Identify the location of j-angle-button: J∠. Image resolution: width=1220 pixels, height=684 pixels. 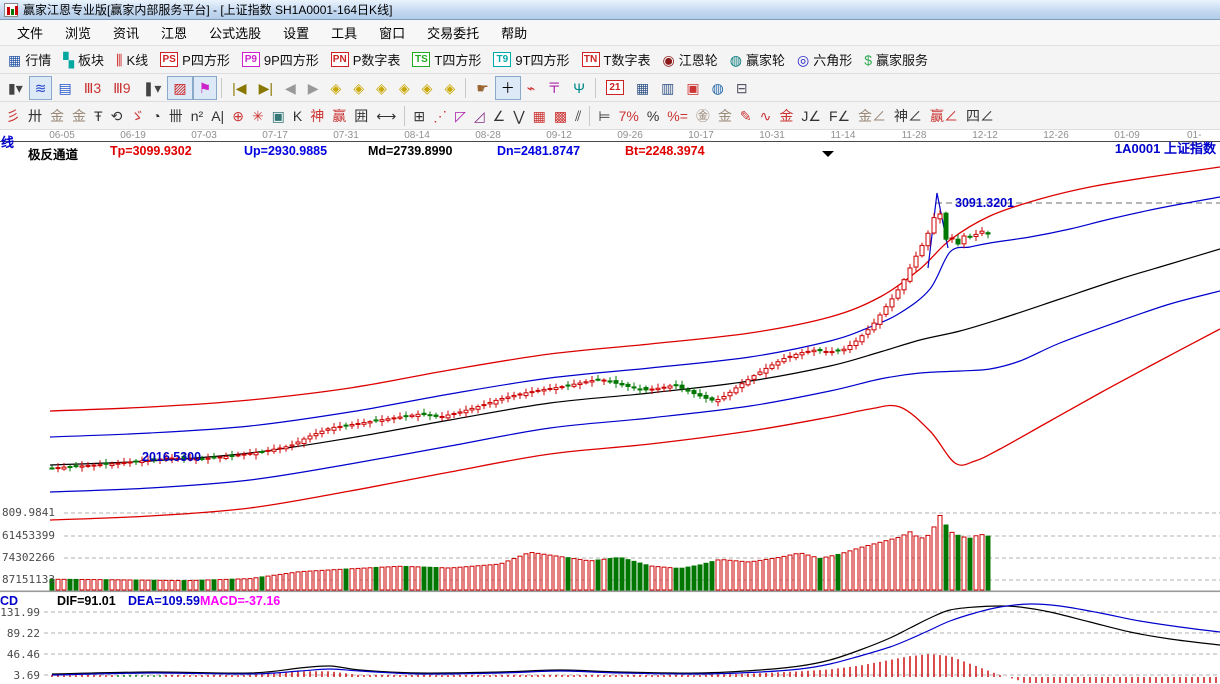
(811, 116).